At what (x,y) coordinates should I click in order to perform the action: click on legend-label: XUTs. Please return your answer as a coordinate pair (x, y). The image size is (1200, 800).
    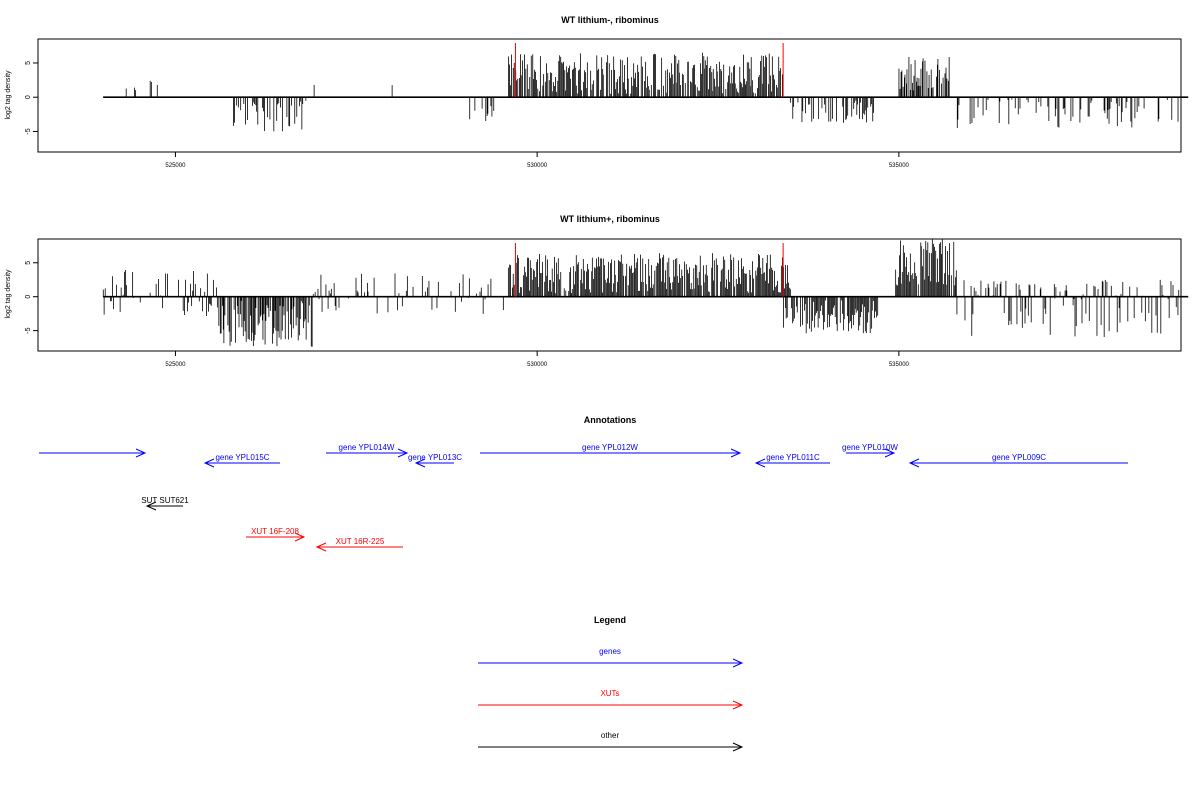
    Looking at the image, I should click on (609, 693).